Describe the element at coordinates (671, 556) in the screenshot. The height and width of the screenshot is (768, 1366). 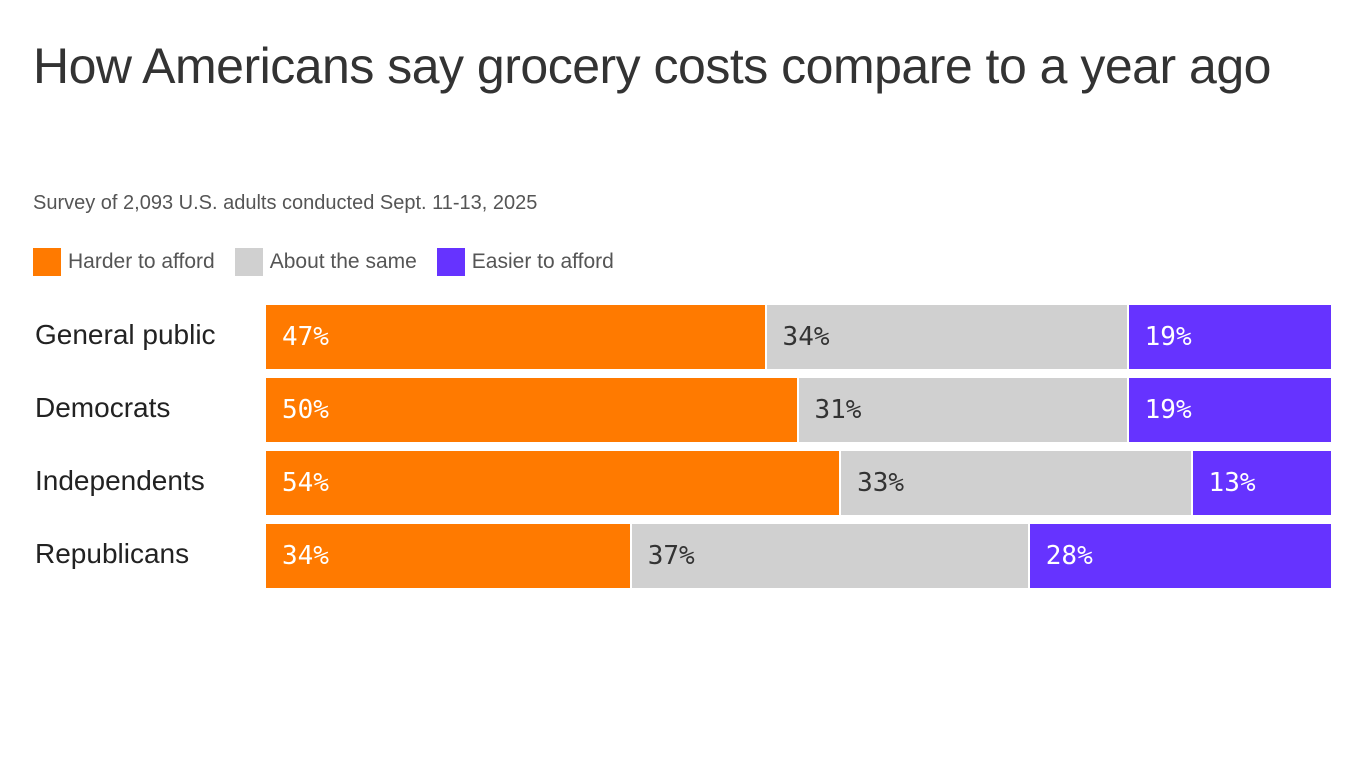
I see `data-label: 37%` at that location.